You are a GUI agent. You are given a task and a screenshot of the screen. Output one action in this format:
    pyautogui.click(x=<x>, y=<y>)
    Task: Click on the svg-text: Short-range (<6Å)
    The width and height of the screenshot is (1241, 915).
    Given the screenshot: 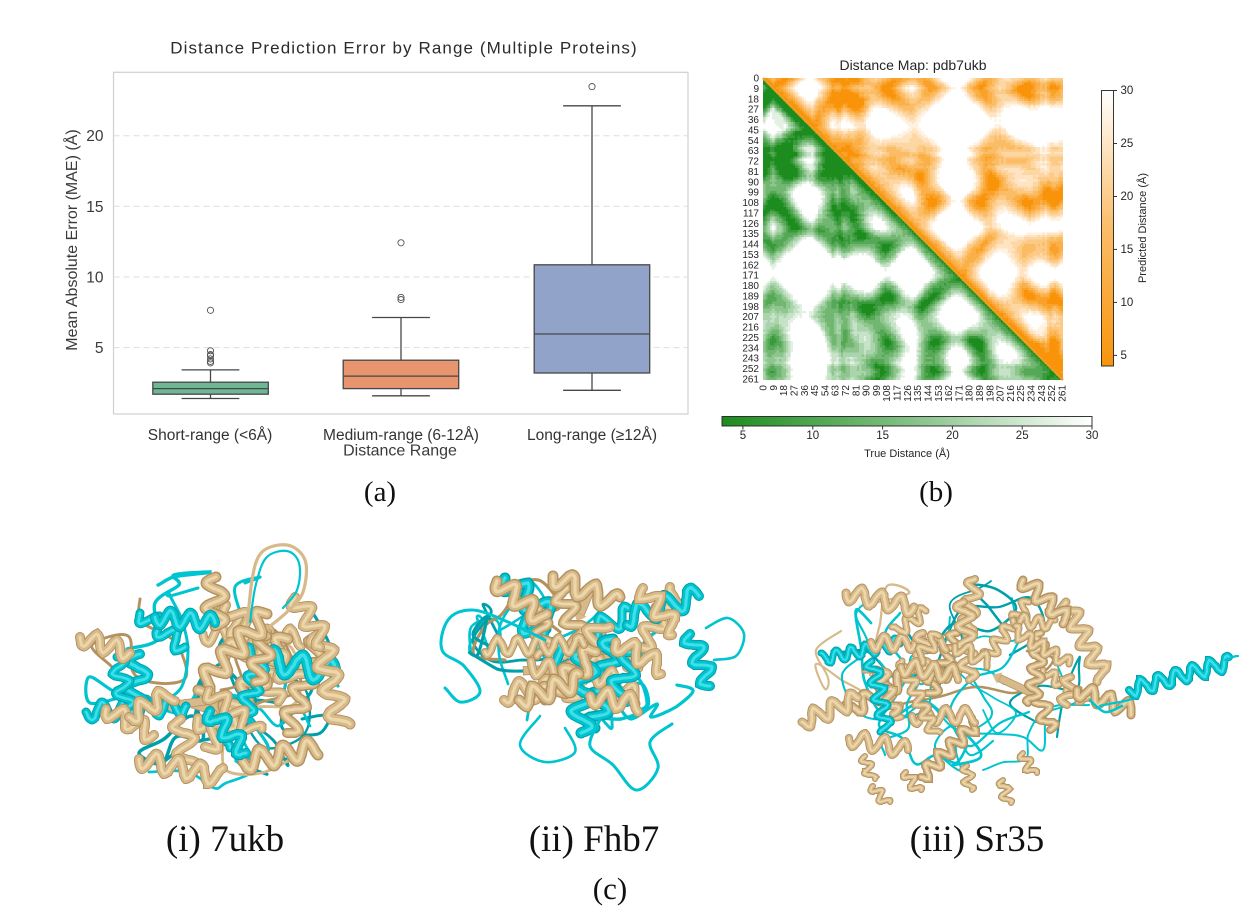 What is the action you would take?
    pyautogui.click(x=210, y=435)
    